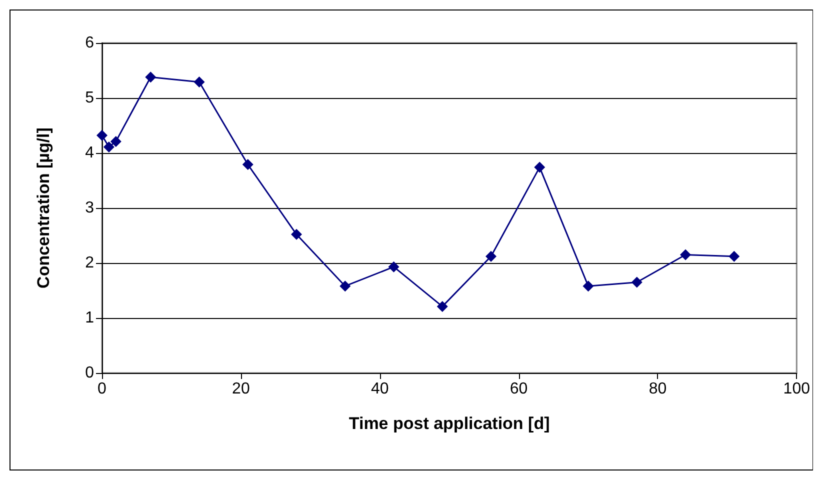 This screenshot has width=821, height=479. Describe the element at coordinates (519, 389) in the screenshot. I see `x-tick-label: 60` at that location.